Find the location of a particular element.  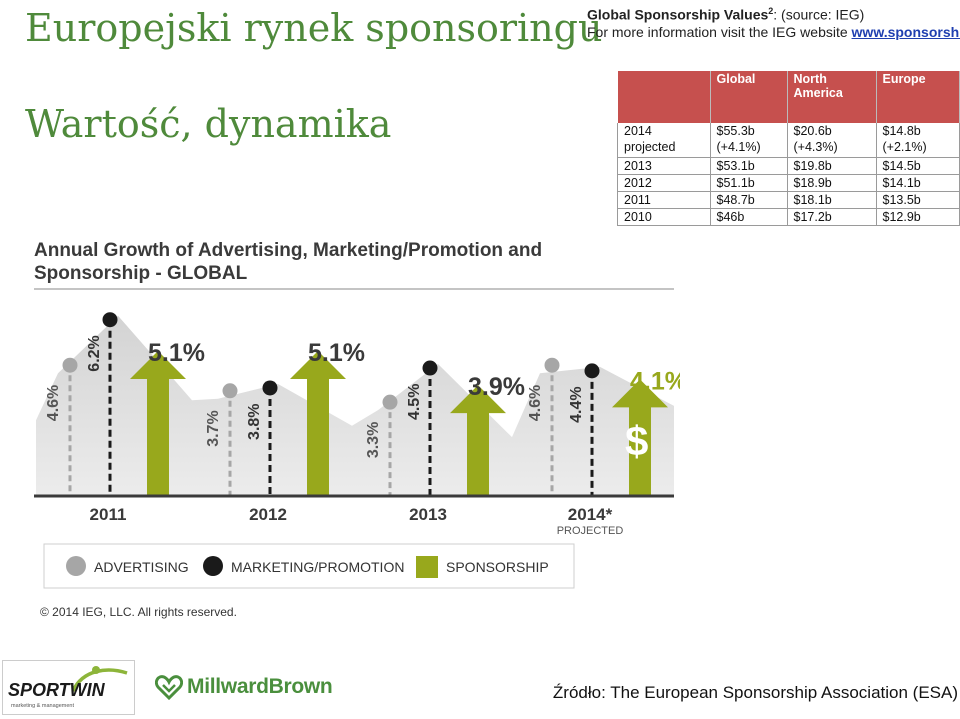

table-cell: $14.8b (+2.1%) is located at coordinates (917, 140).